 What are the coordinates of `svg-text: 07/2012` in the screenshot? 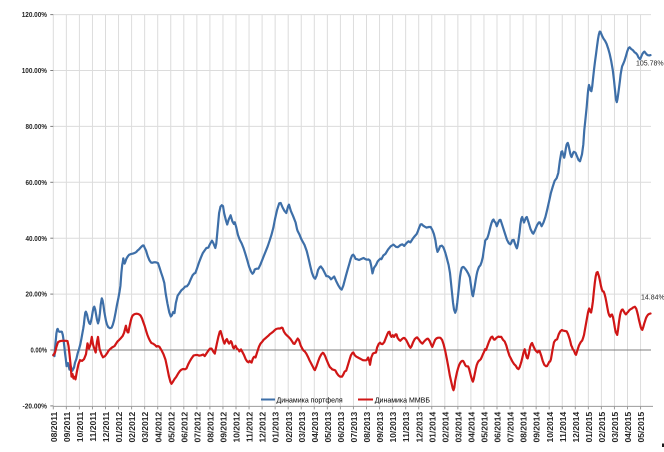 It's located at (197, 427).